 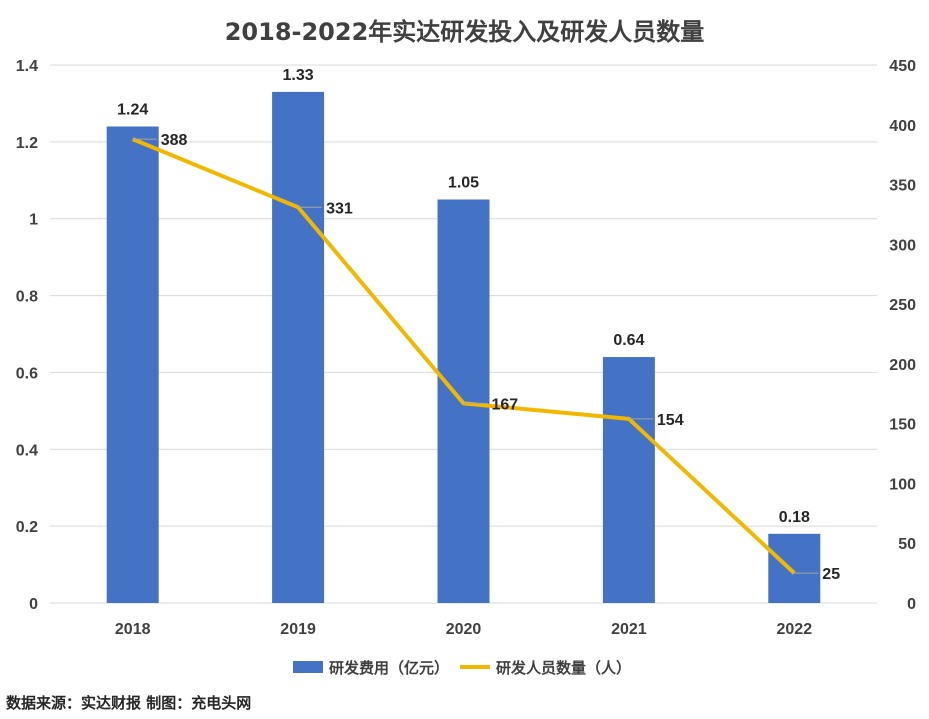 I want to click on right-axis-tick-label: 0, so click(x=911, y=604).